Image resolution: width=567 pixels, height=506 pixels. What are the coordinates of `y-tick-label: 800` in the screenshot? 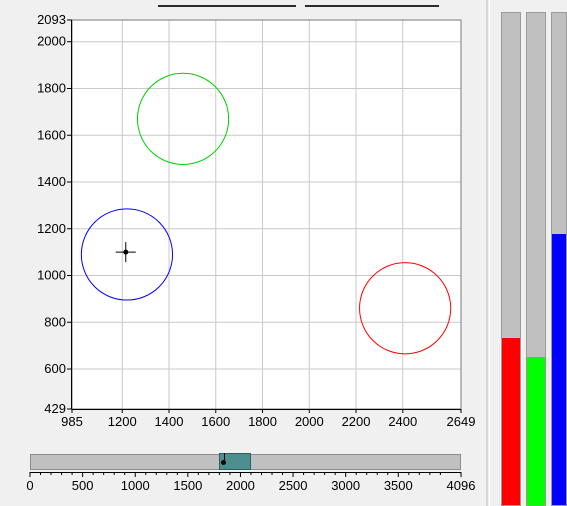 It's located at (55, 321).